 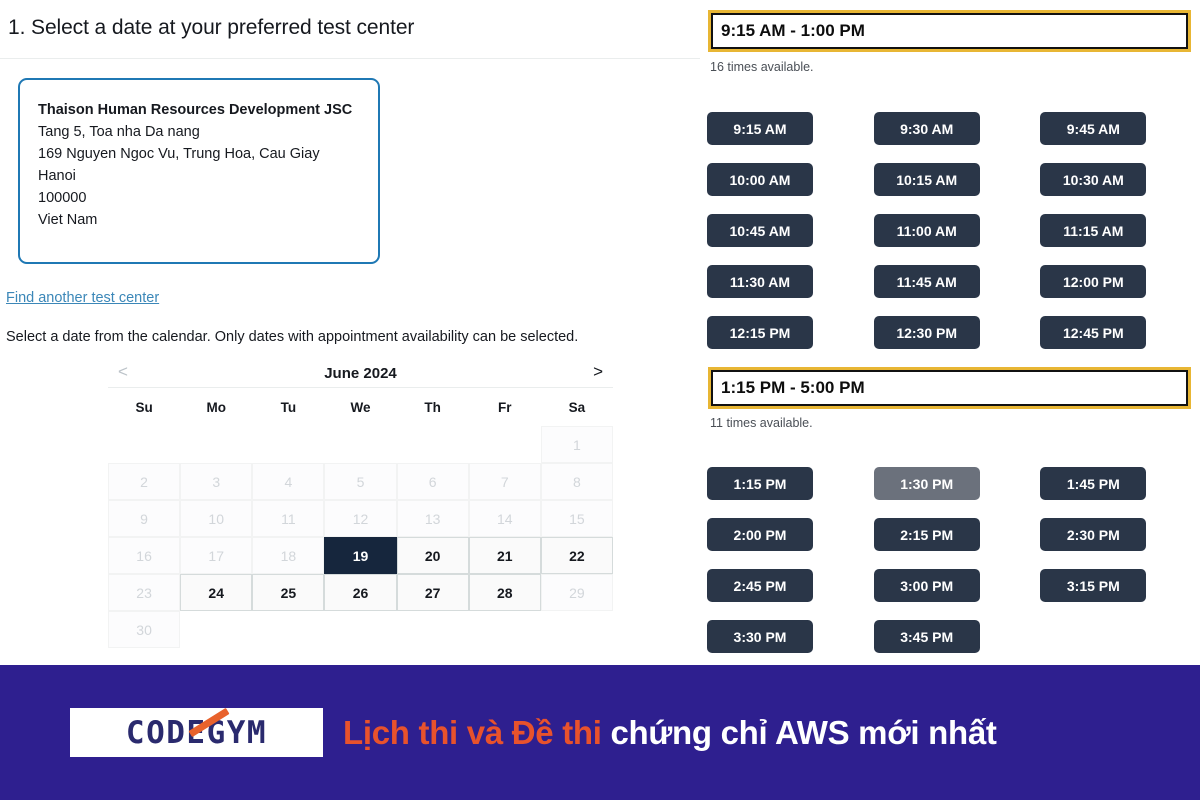 What do you see at coordinates (288, 592) in the screenshot?
I see `calendar-day-cell: 25` at bounding box center [288, 592].